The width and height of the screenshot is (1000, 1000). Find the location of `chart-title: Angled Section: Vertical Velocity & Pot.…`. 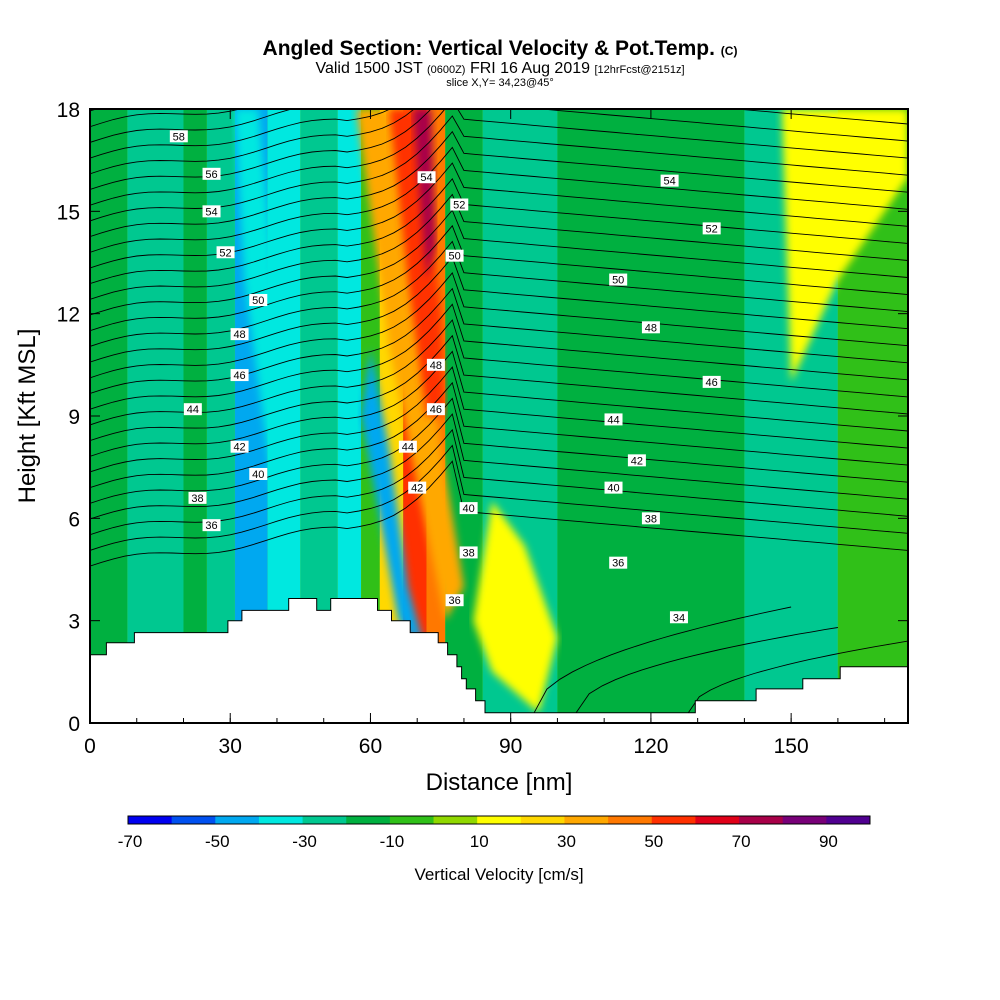

chart-title: Angled Section: Vertical Velocity & Pot.… is located at coordinates (500, 50).